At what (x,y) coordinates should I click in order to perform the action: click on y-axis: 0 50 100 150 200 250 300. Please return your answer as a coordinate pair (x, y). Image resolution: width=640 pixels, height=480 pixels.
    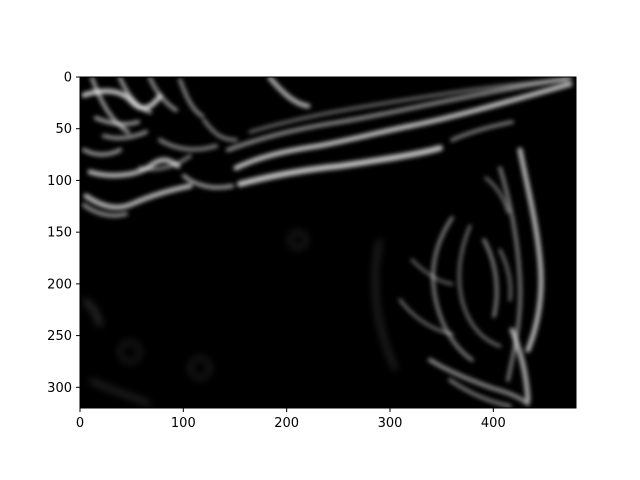
    Looking at the image, I should click on (63, 233).